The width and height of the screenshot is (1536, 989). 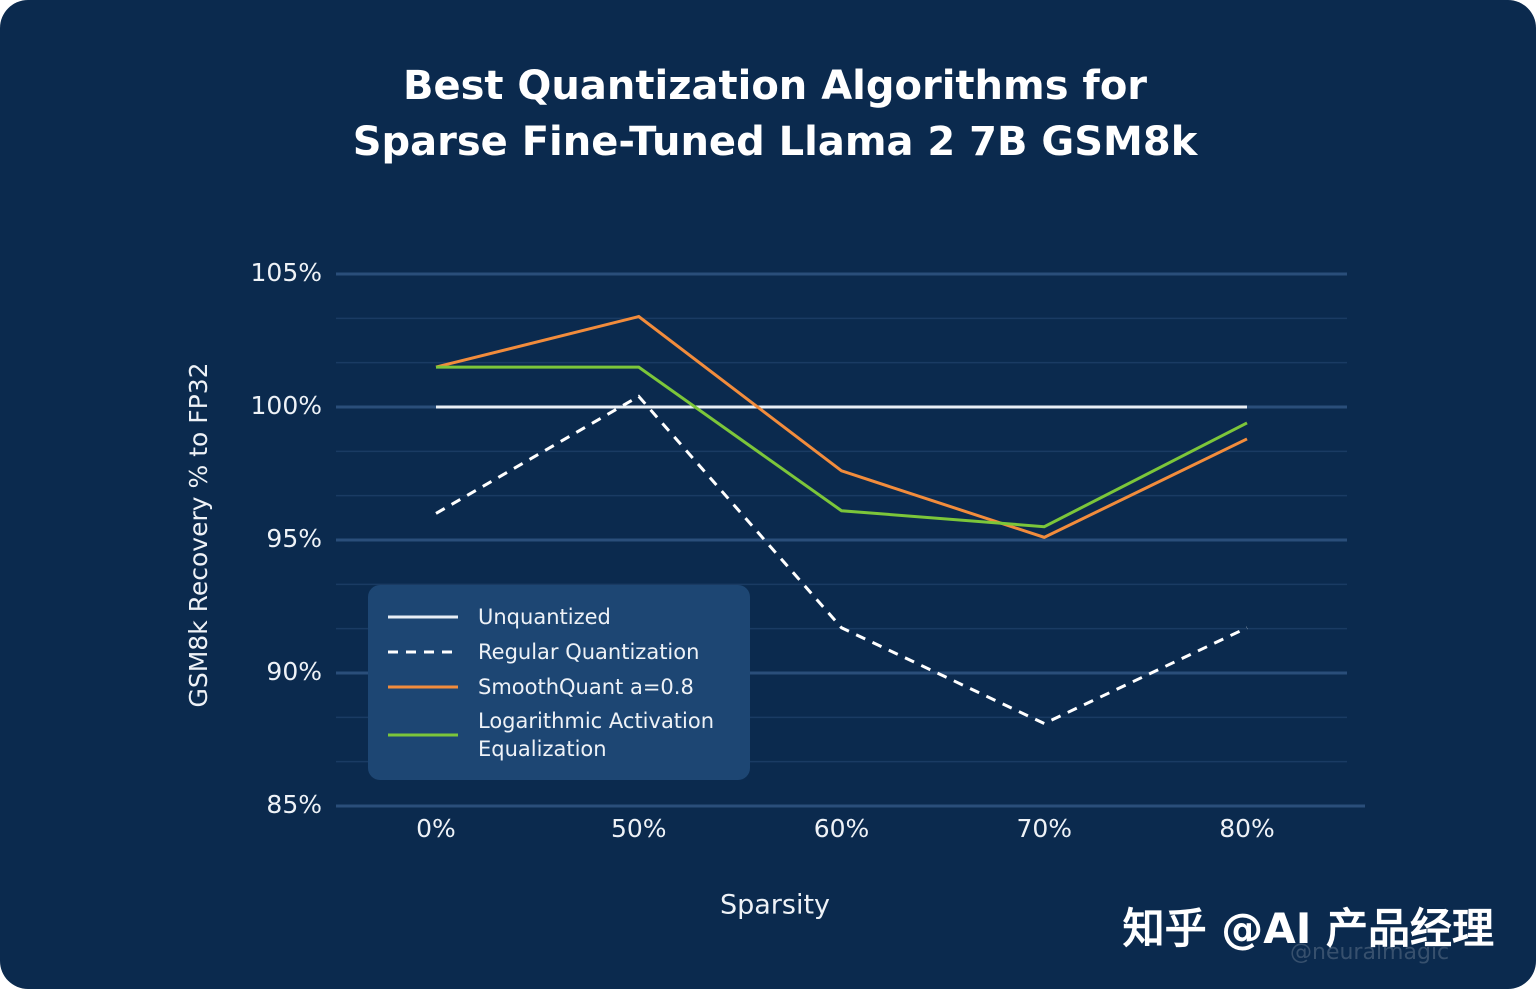 What do you see at coordinates (198, 534) in the screenshot?
I see `y-axis-label: GSM8k Recovery % to FP32` at bounding box center [198, 534].